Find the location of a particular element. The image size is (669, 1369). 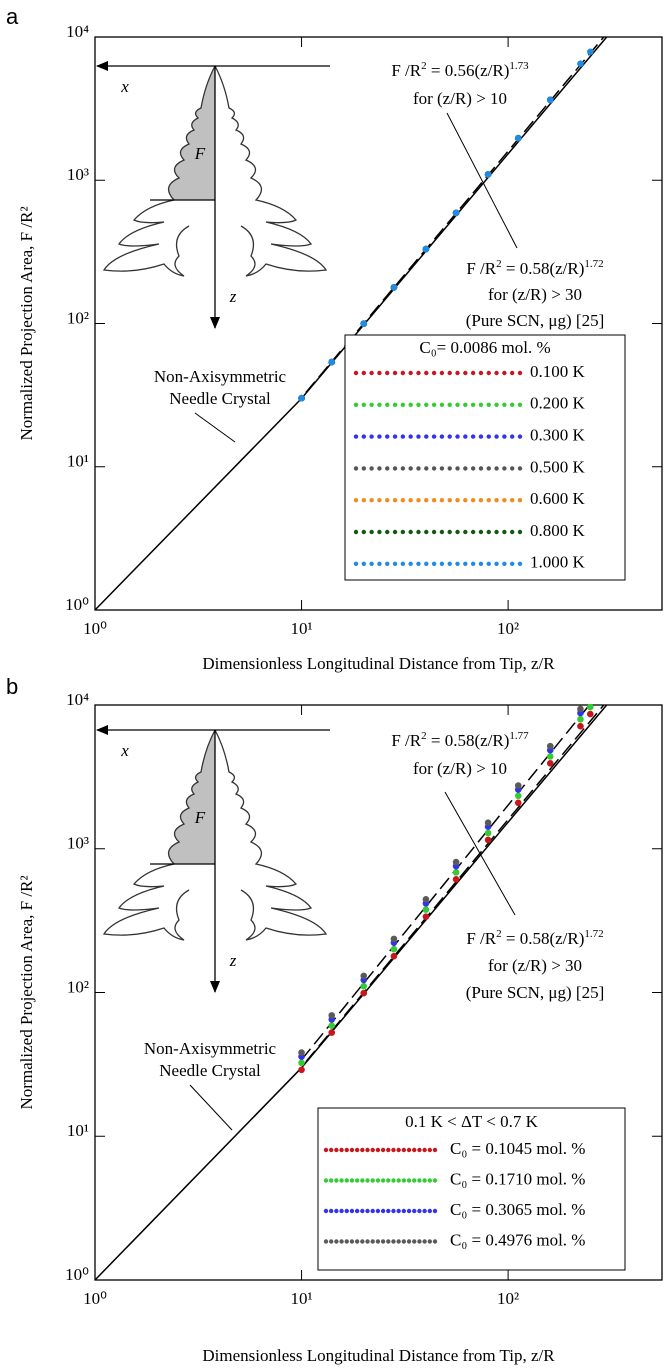

legend-box is located at coordinates (471, 1189).